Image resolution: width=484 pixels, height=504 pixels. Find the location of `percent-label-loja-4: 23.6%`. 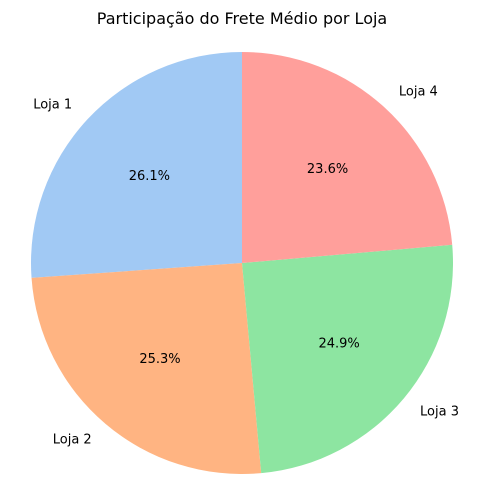

percent-label-loja-4: 23.6% is located at coordinates (327, 169).